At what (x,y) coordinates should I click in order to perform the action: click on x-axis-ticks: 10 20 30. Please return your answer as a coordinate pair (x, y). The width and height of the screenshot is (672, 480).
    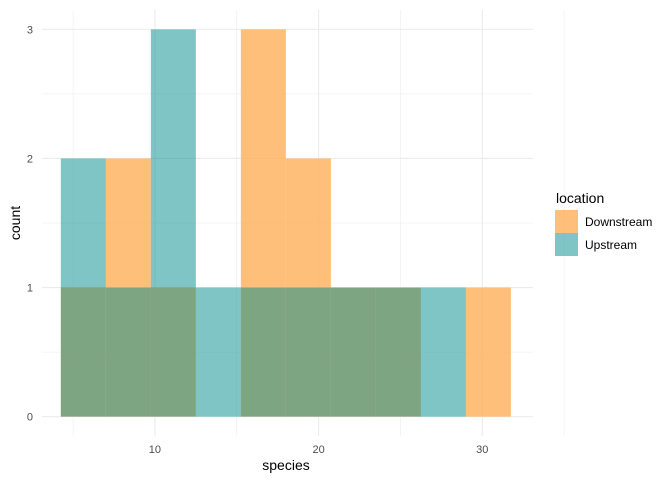
    Looking at the image, I should click on (319, 450).